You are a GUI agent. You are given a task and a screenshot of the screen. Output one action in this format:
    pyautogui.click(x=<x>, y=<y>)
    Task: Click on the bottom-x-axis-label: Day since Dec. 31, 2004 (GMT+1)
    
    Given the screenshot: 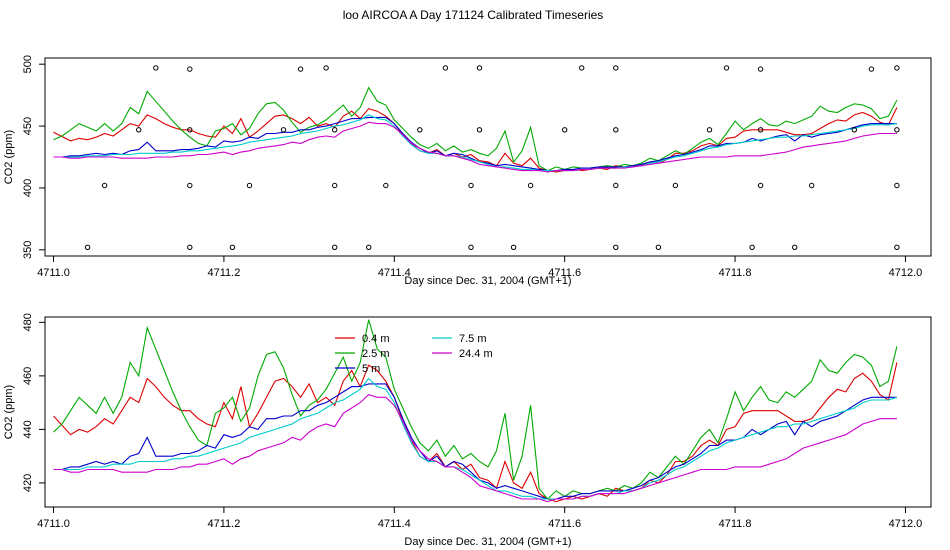 What is the action you would take?
    pyautogui.click(x=487, y=542)
    